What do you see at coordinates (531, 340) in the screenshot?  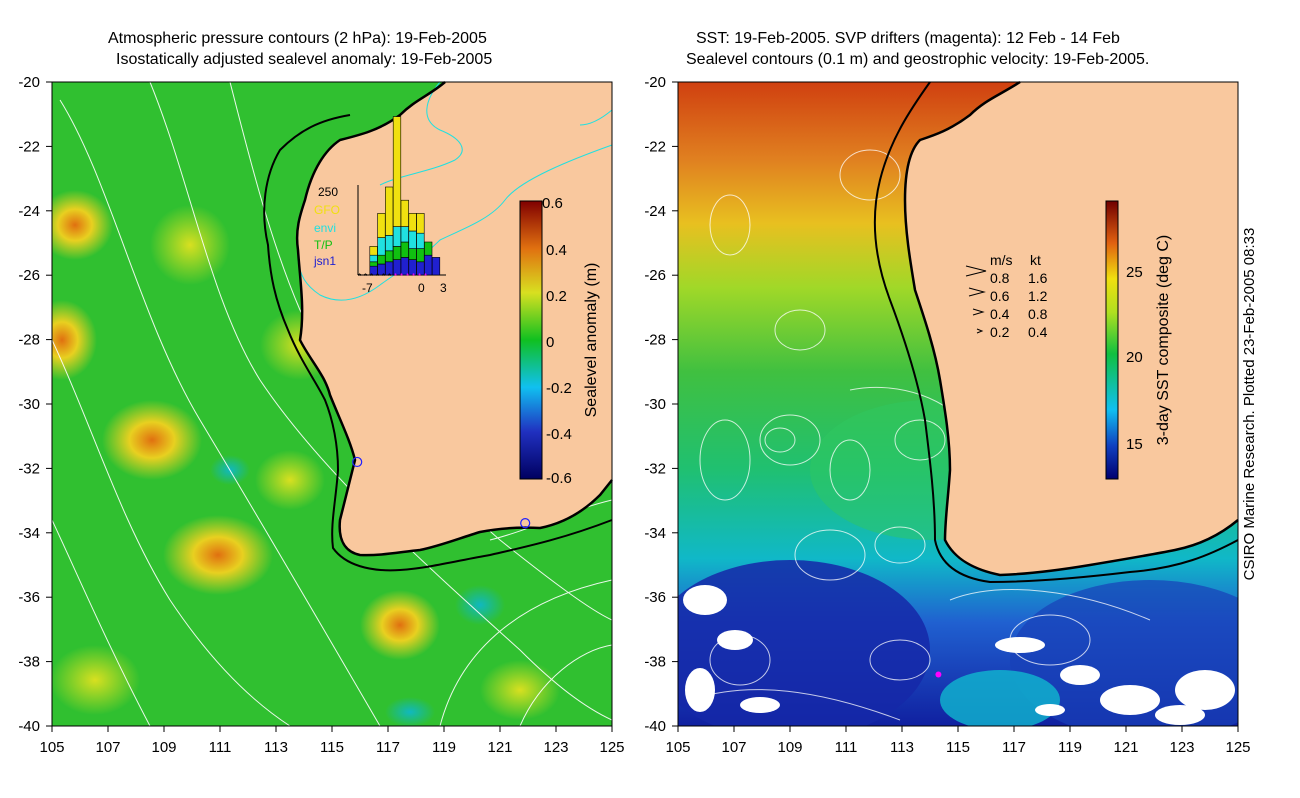 I see `sla-colorbar-scale` at bounding box center [531, 340].